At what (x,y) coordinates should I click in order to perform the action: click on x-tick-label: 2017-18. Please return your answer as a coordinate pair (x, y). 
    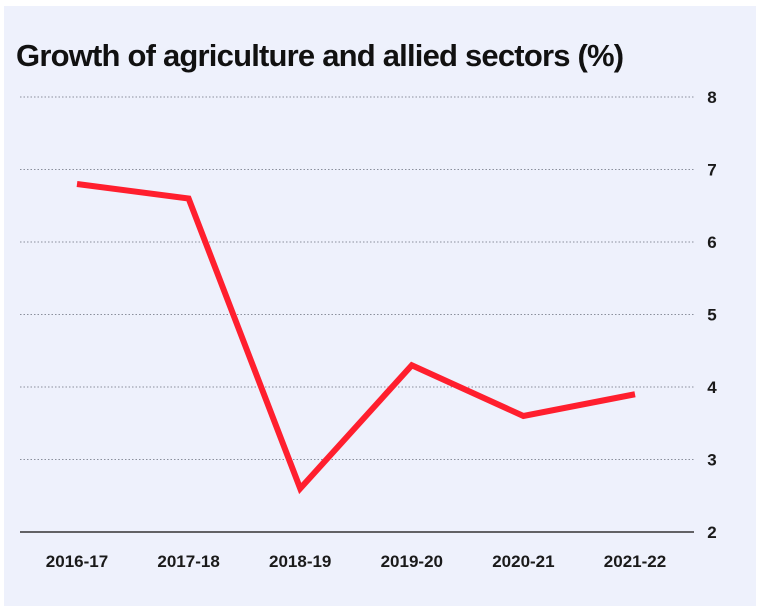
    Looking at the image, I should click on (188, 561).